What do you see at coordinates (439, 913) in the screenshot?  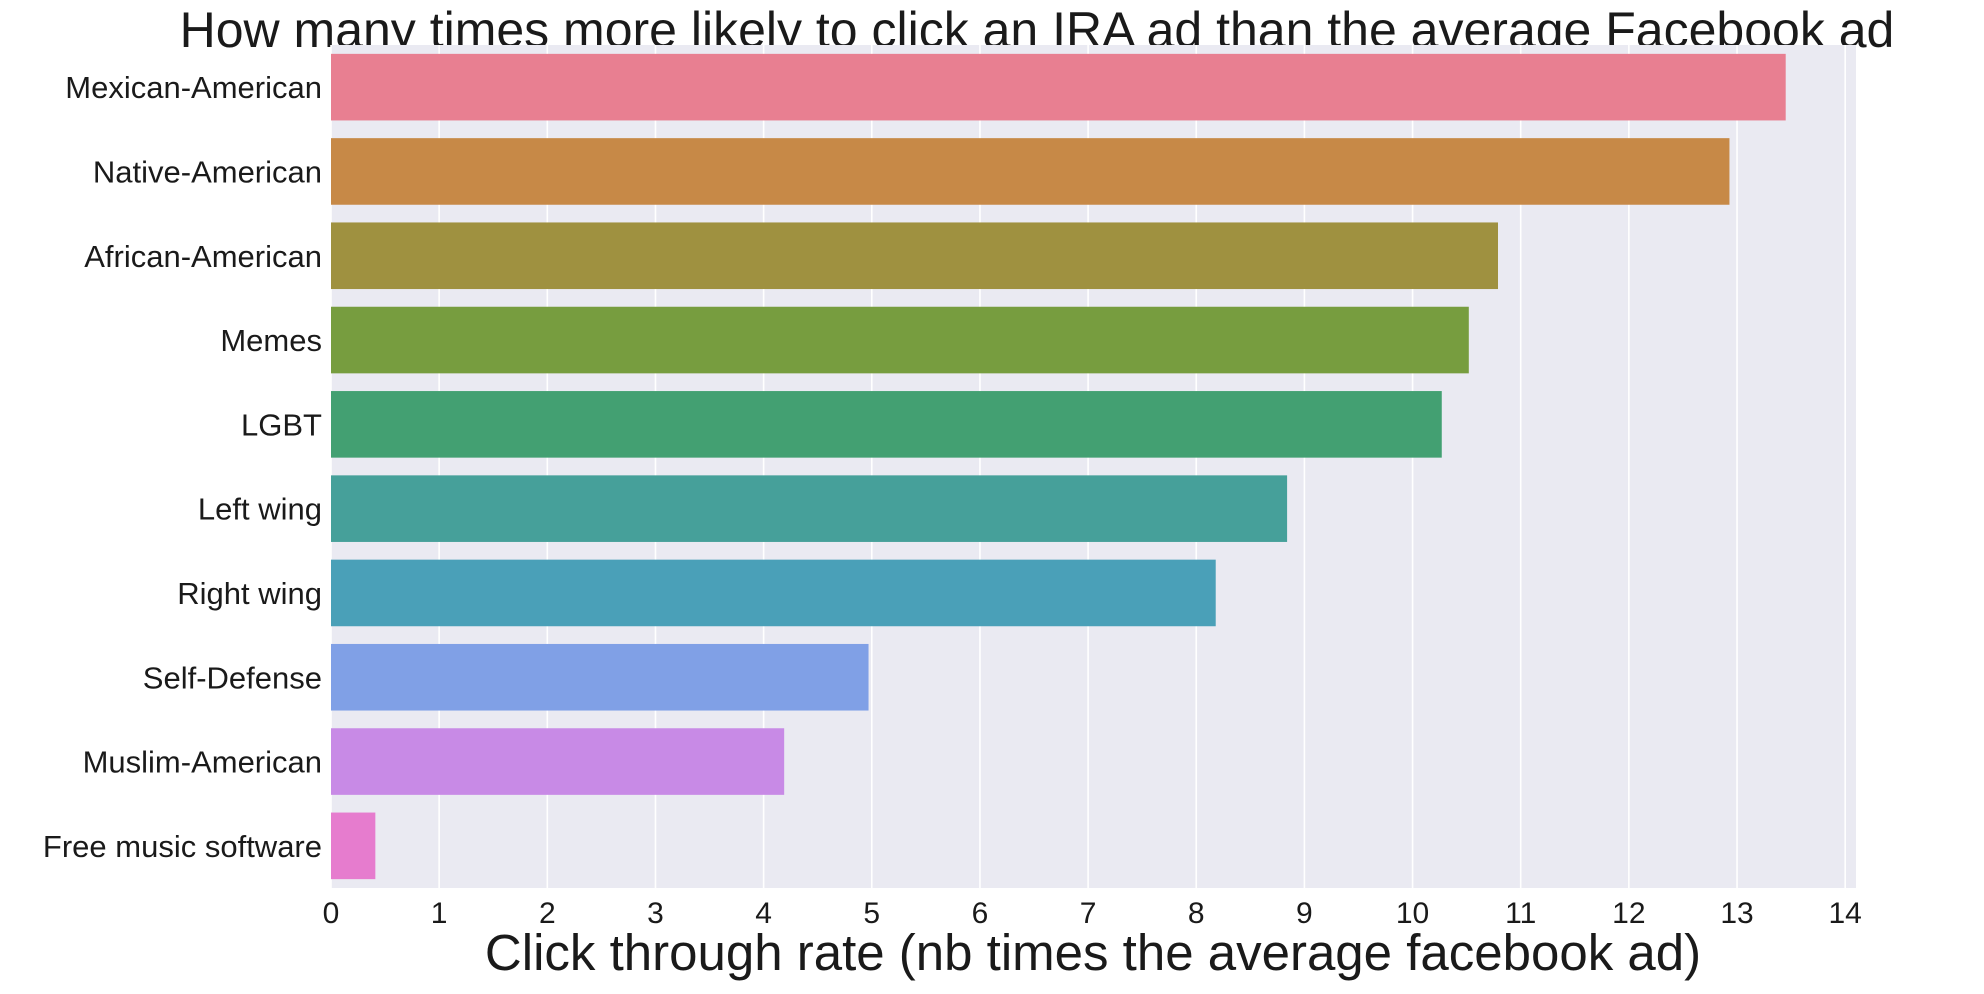 I see `x-tick-label: 1` at bounding box center [439, 913].